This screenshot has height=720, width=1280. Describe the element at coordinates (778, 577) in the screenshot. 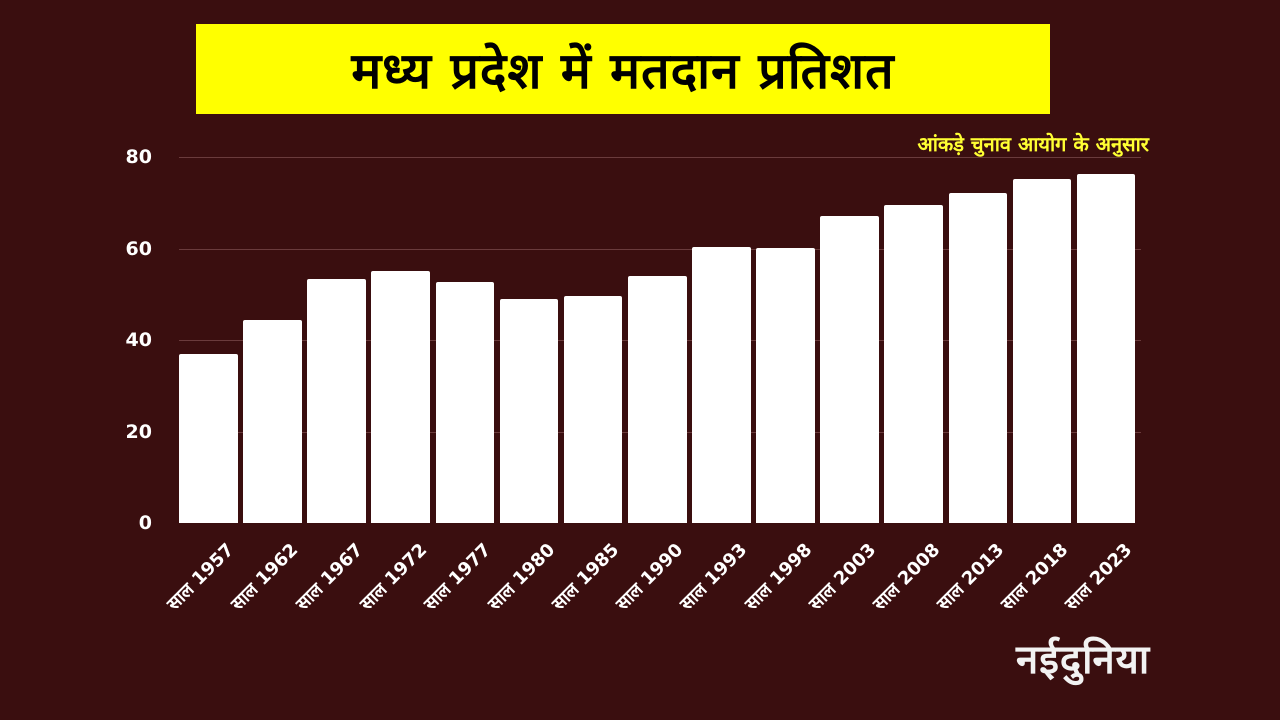

I see `x-tick-label: साल 1998` at that location.